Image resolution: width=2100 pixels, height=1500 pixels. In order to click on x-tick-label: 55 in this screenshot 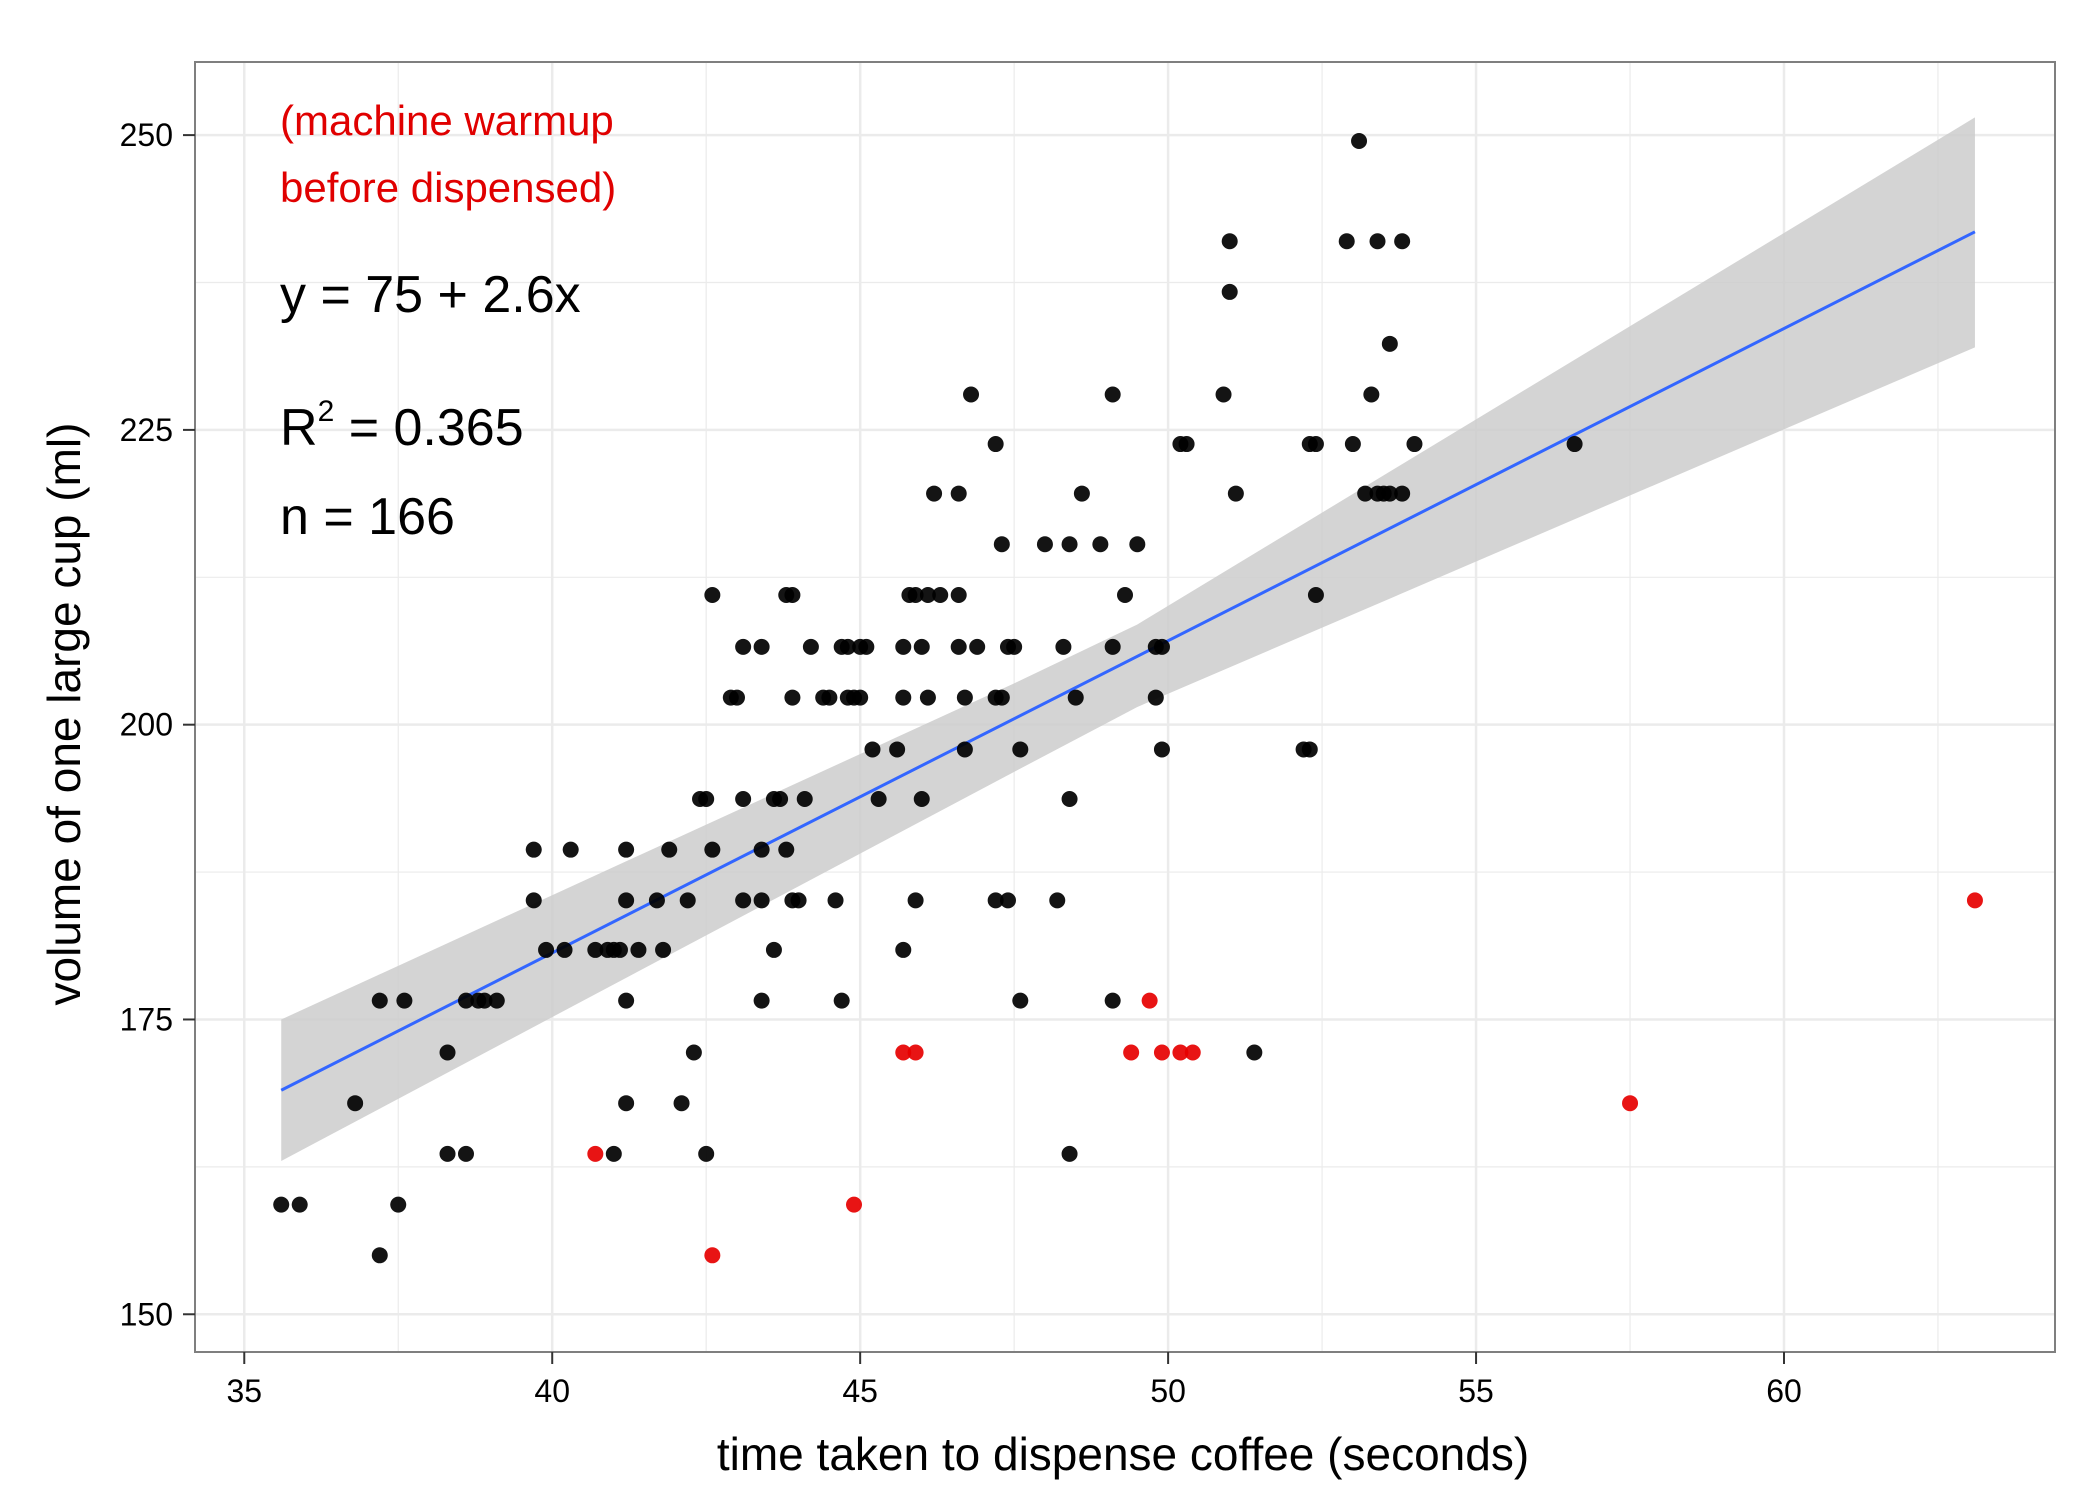, I will do `click(1476, 1391)`.